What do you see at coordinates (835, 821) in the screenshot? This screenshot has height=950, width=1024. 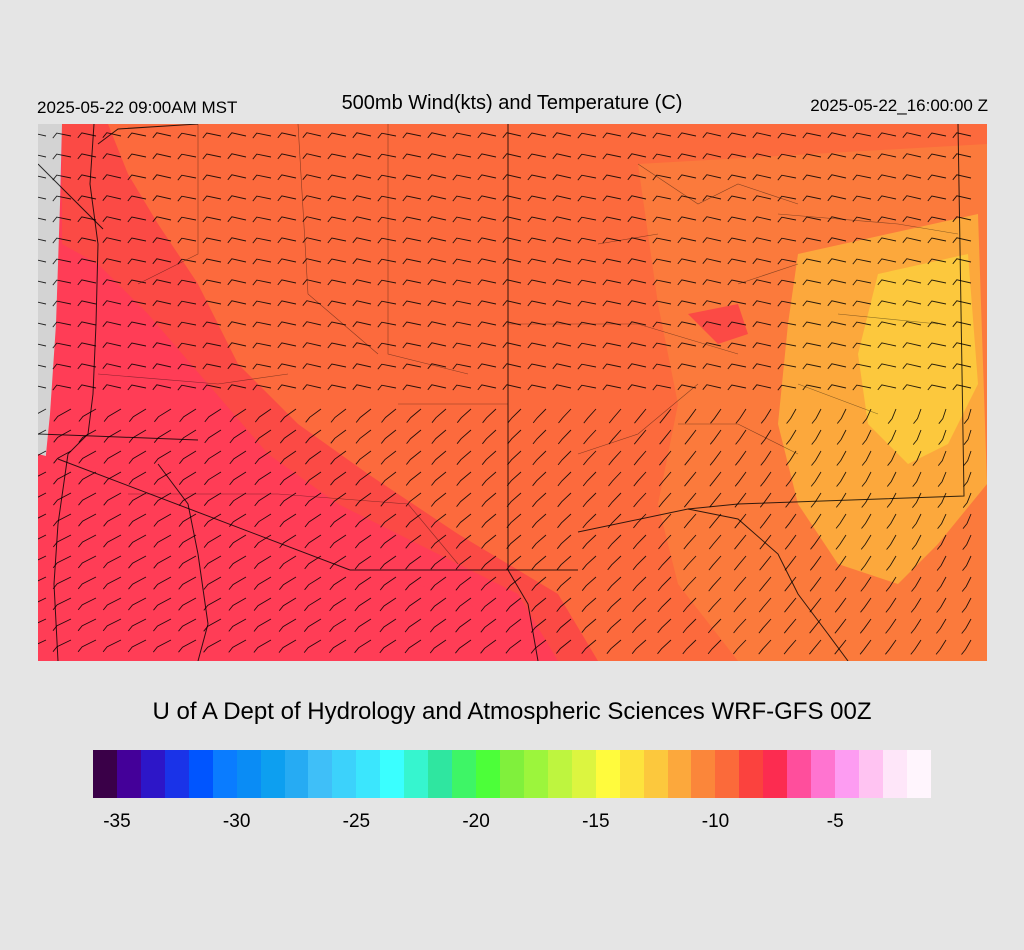 I see `colorbar-tick-label: -5` at bounding box center [835, 821].